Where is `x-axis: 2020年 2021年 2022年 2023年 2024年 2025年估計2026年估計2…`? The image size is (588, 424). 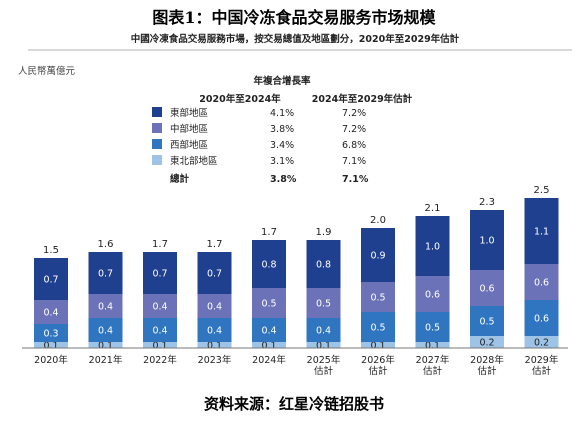
x-axis: 2020年 2021年 2022年 2023年 2024年 2025年估計2026年估計2… is located at coordinates (295, 362).